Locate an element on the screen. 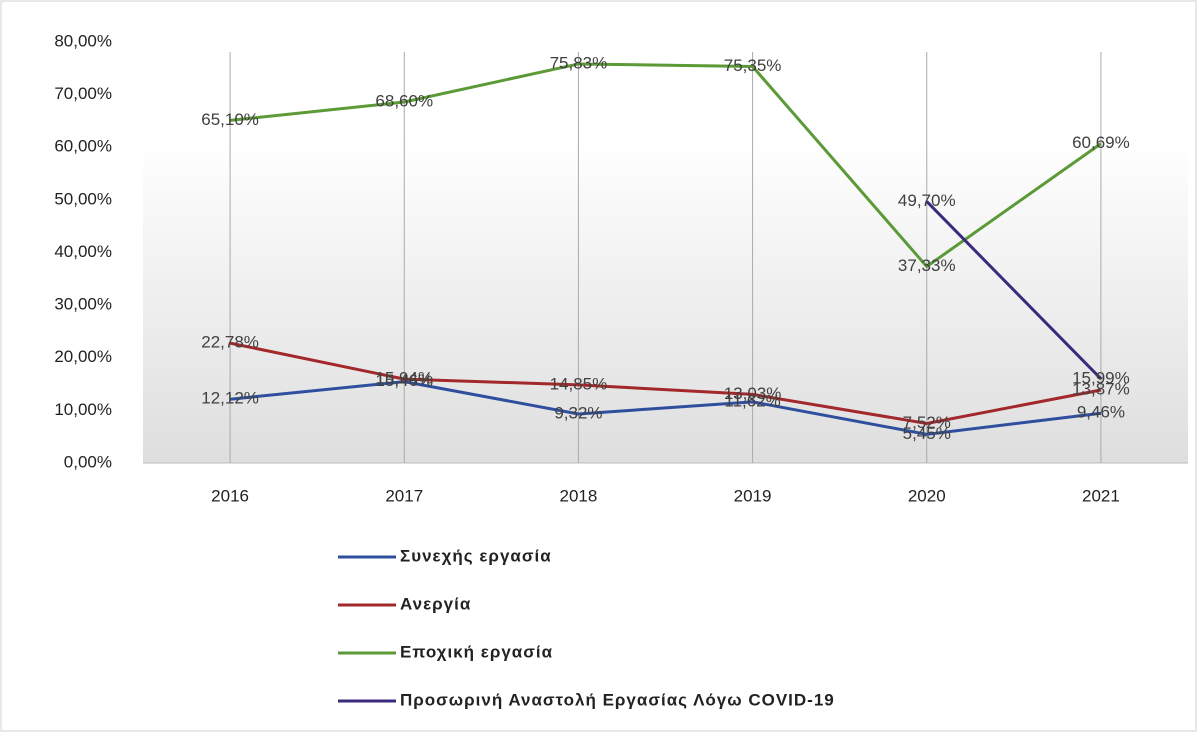 The image size is (1197, 732). data-label: 12,12% is located at coordinates (230, 398).